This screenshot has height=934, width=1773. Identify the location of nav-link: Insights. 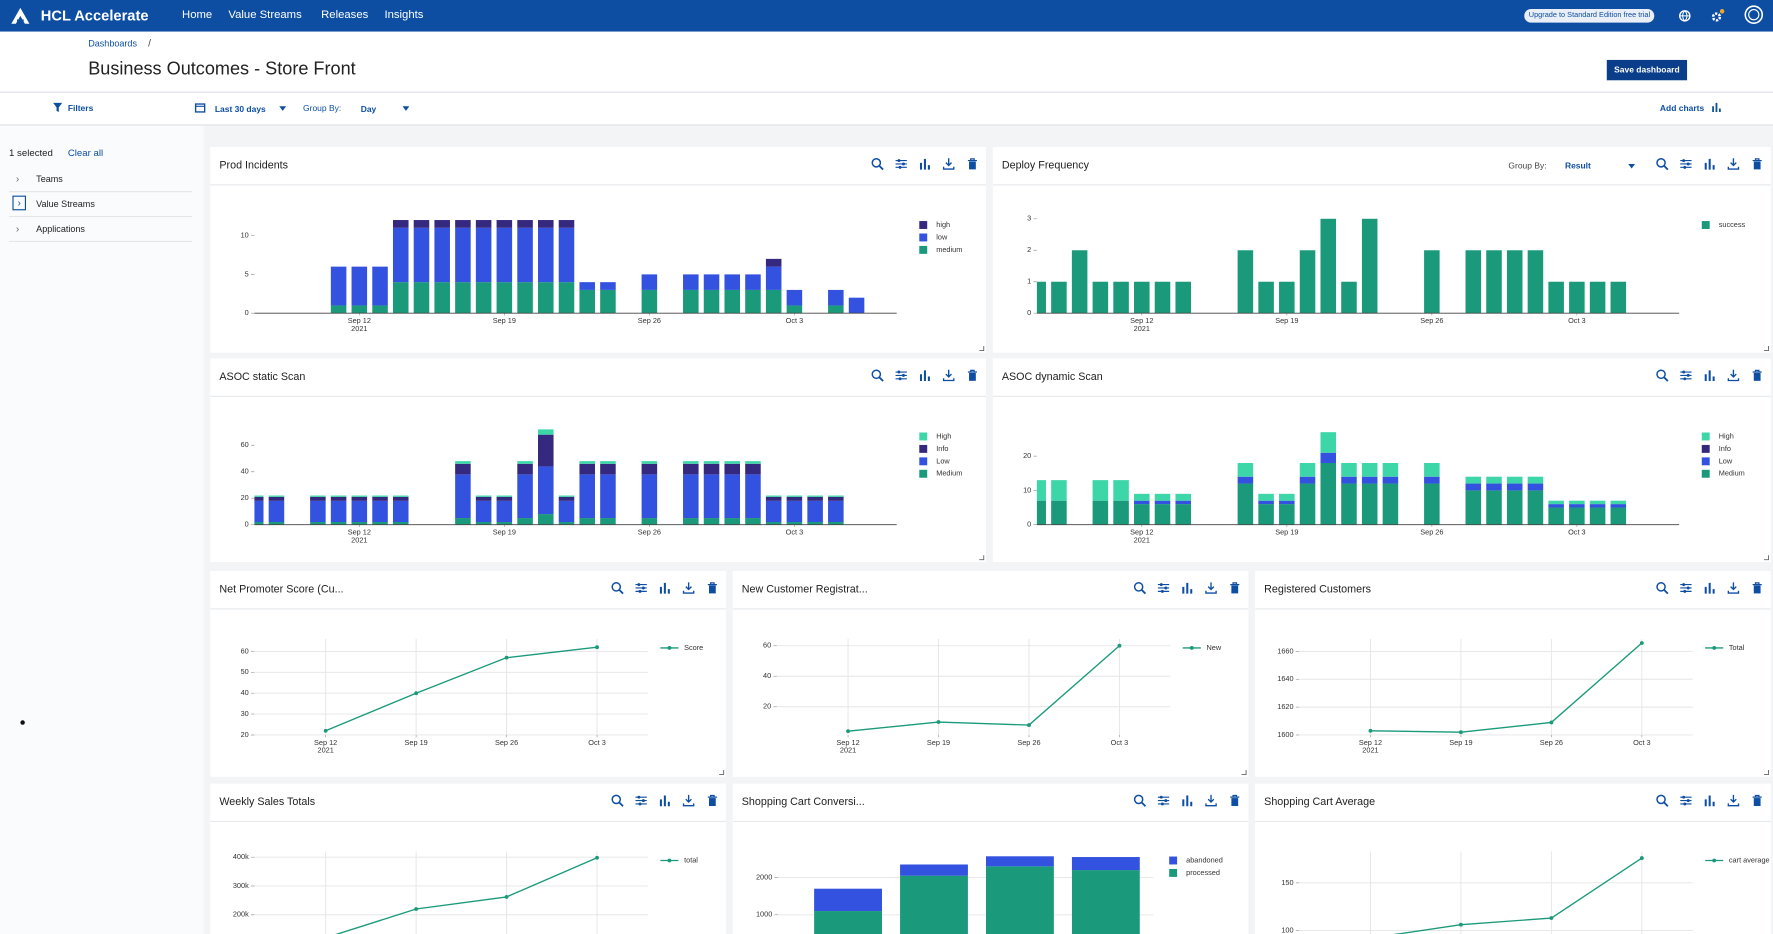
(404, 15).